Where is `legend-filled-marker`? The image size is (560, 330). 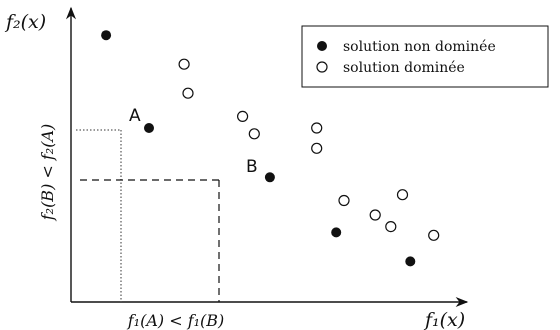
legend-filled-marker is located at coordinates (322, 46).